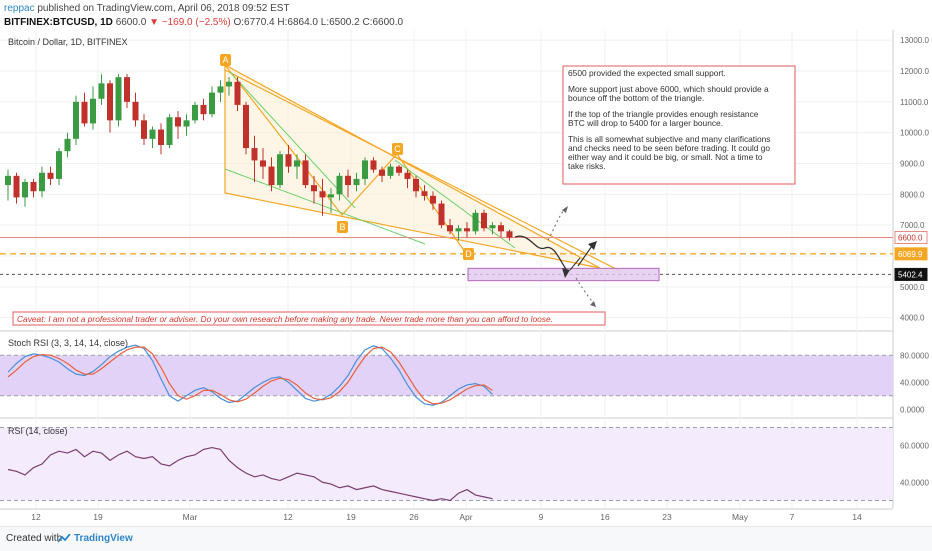 This screenshot has width=932, height=551. I want to click on price-tag-label: 6600.0, so click(910, 238).